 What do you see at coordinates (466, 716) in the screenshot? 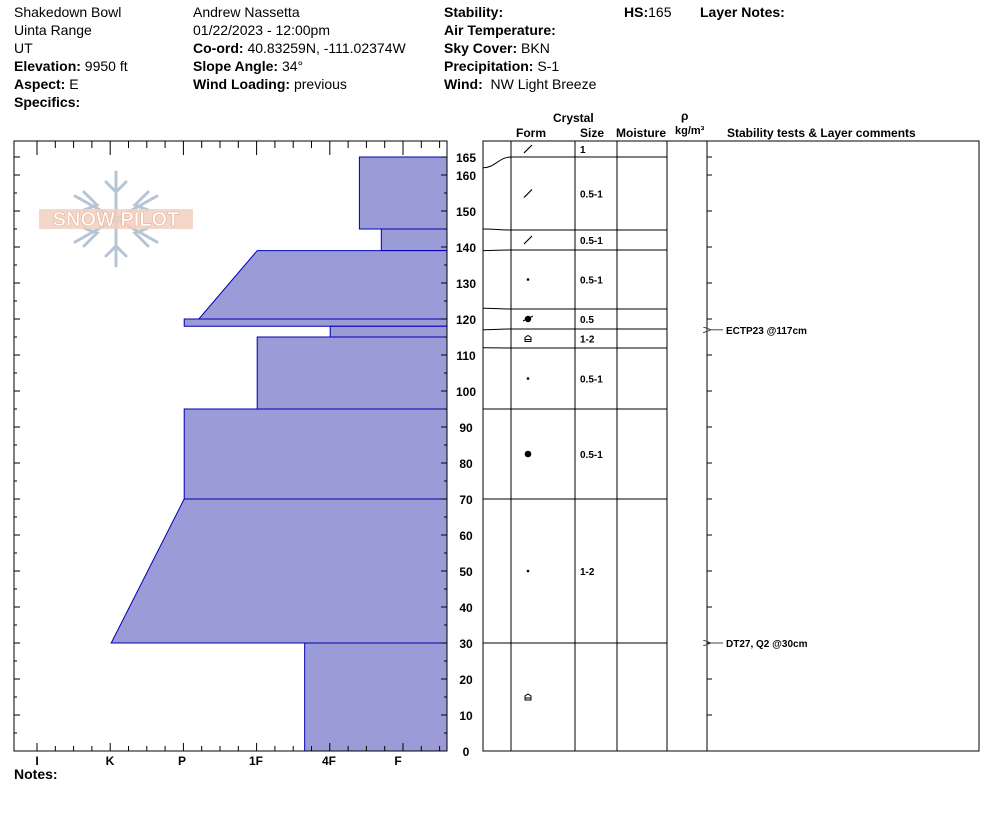
I see `height-tick-label: 10` at bounding box center [466, 716].